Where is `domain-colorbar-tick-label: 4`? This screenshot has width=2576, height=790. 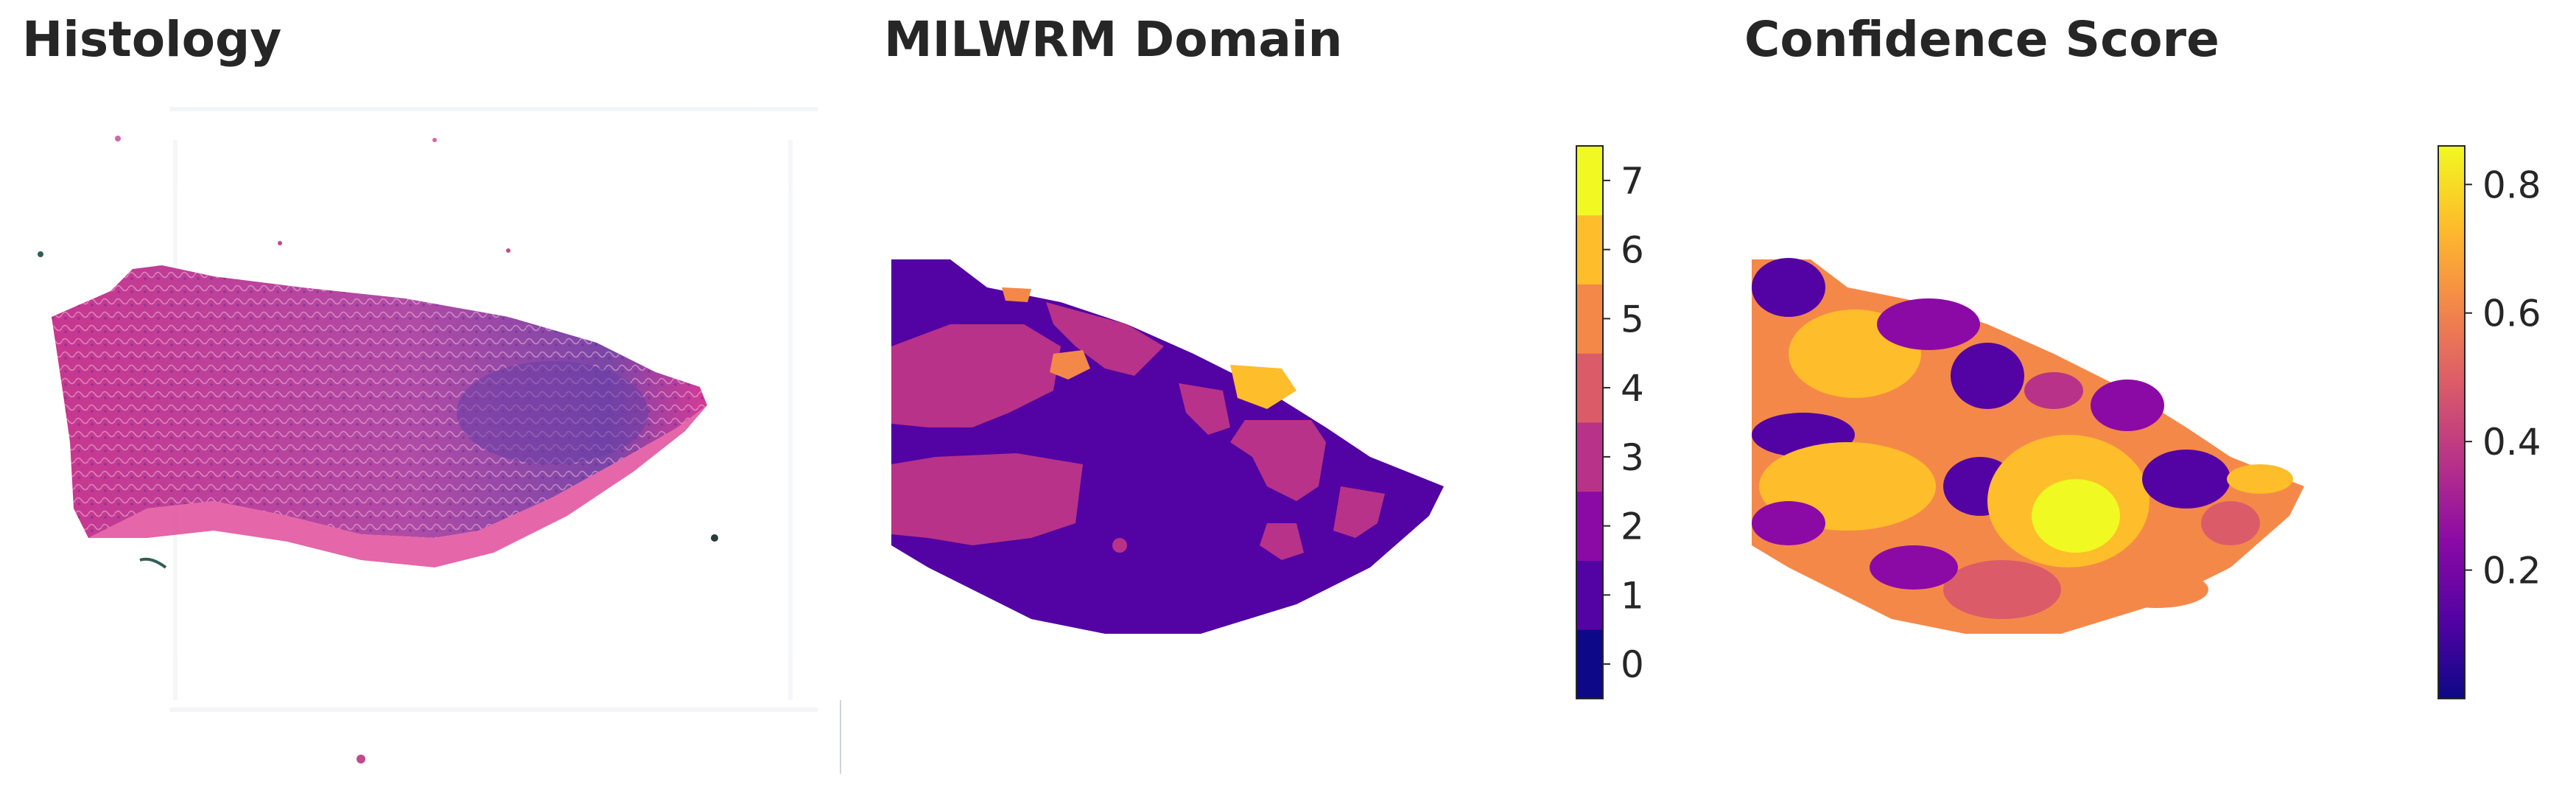 domain-colorbar-tick-label: 4 is located at coordinates (1632, 388).